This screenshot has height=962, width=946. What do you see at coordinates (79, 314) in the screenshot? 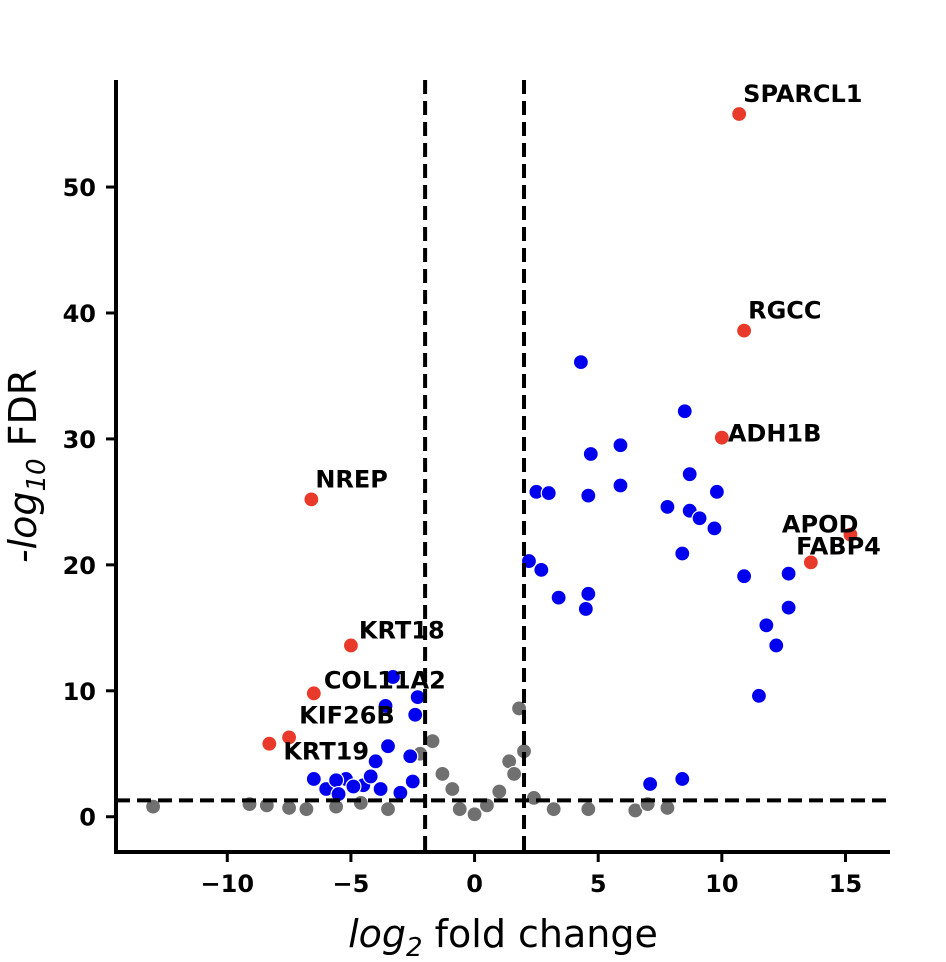
I see `y-tick-label: 40` at bounding box center [79, 314].